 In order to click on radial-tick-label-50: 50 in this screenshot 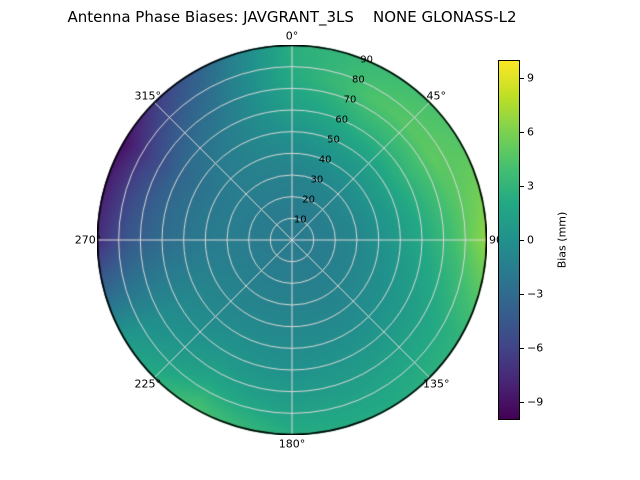, I will do `click(333, 140)`.